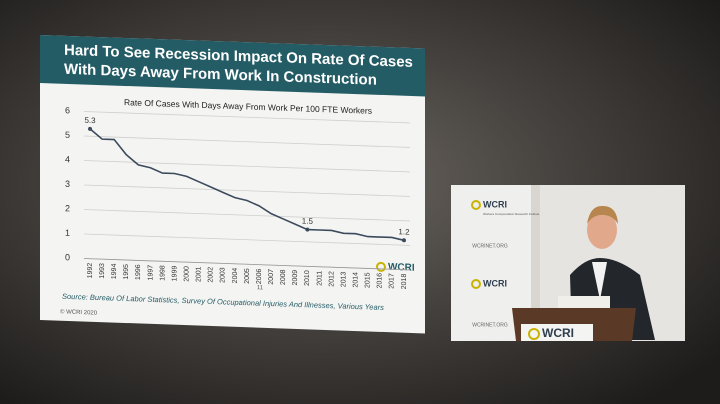 This screenshot has height=404, width=720. What do you see at coordinates (247, 276) in the screenshot?
I see `x-tick-label: 2005` at bounding box center [247, 276].